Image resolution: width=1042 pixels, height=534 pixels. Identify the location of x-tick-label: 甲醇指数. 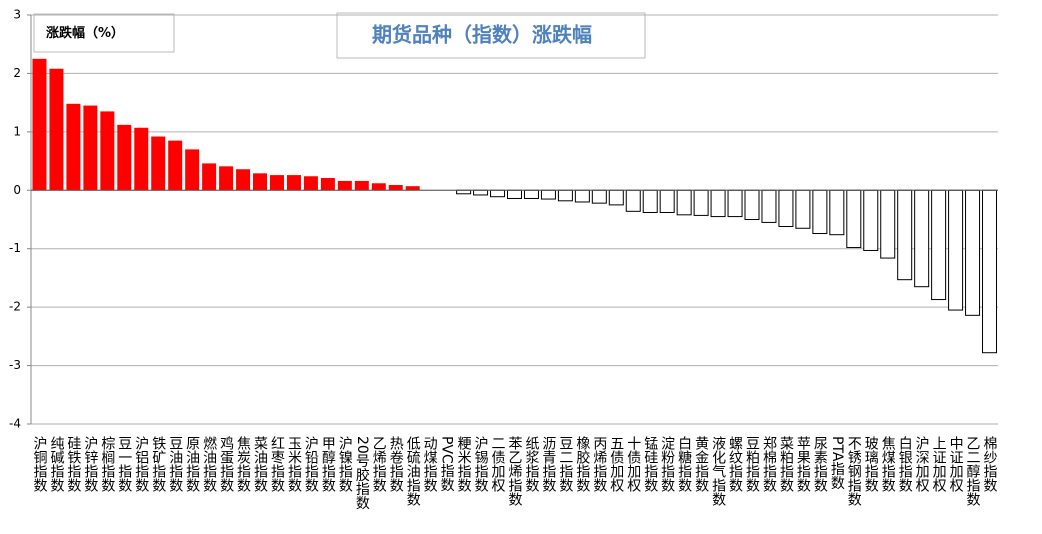
(328, 464).